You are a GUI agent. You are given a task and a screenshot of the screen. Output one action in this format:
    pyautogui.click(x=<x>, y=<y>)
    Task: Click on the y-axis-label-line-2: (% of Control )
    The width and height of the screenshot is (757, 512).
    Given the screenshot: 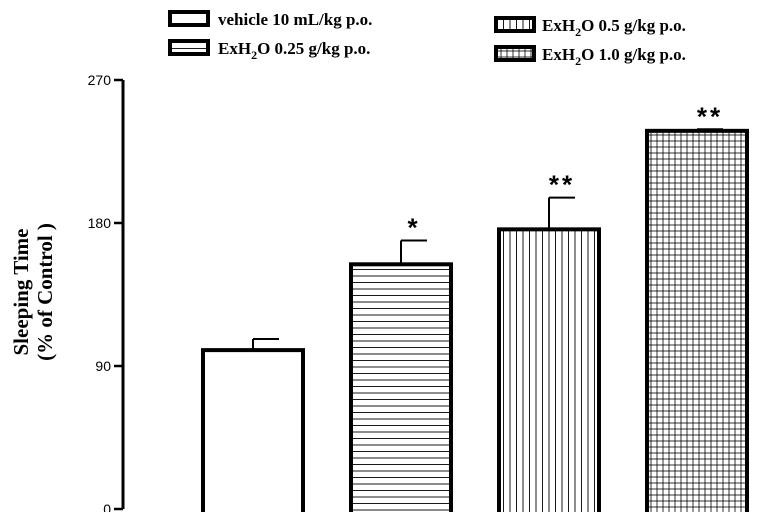 What is the action you would take?
    pyautogui.click(x=45, y=292)
    